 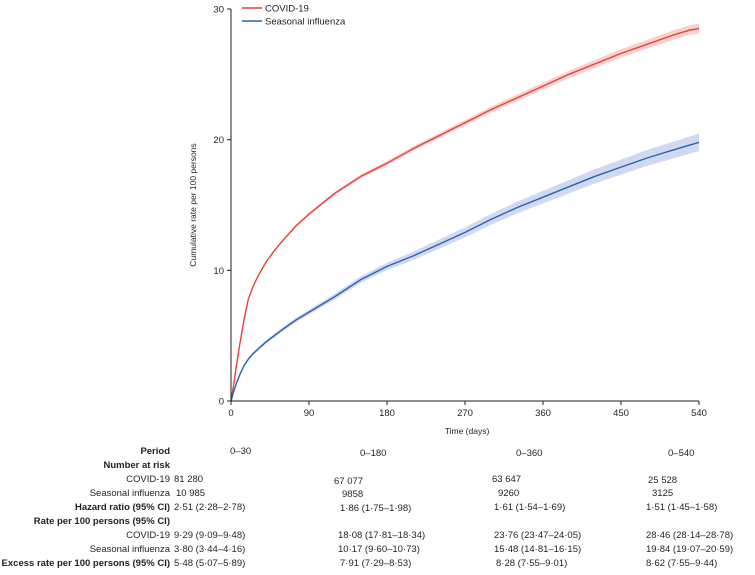 I want to click on number-at-risk-label: Number at risk, so click(x=136, y=465).